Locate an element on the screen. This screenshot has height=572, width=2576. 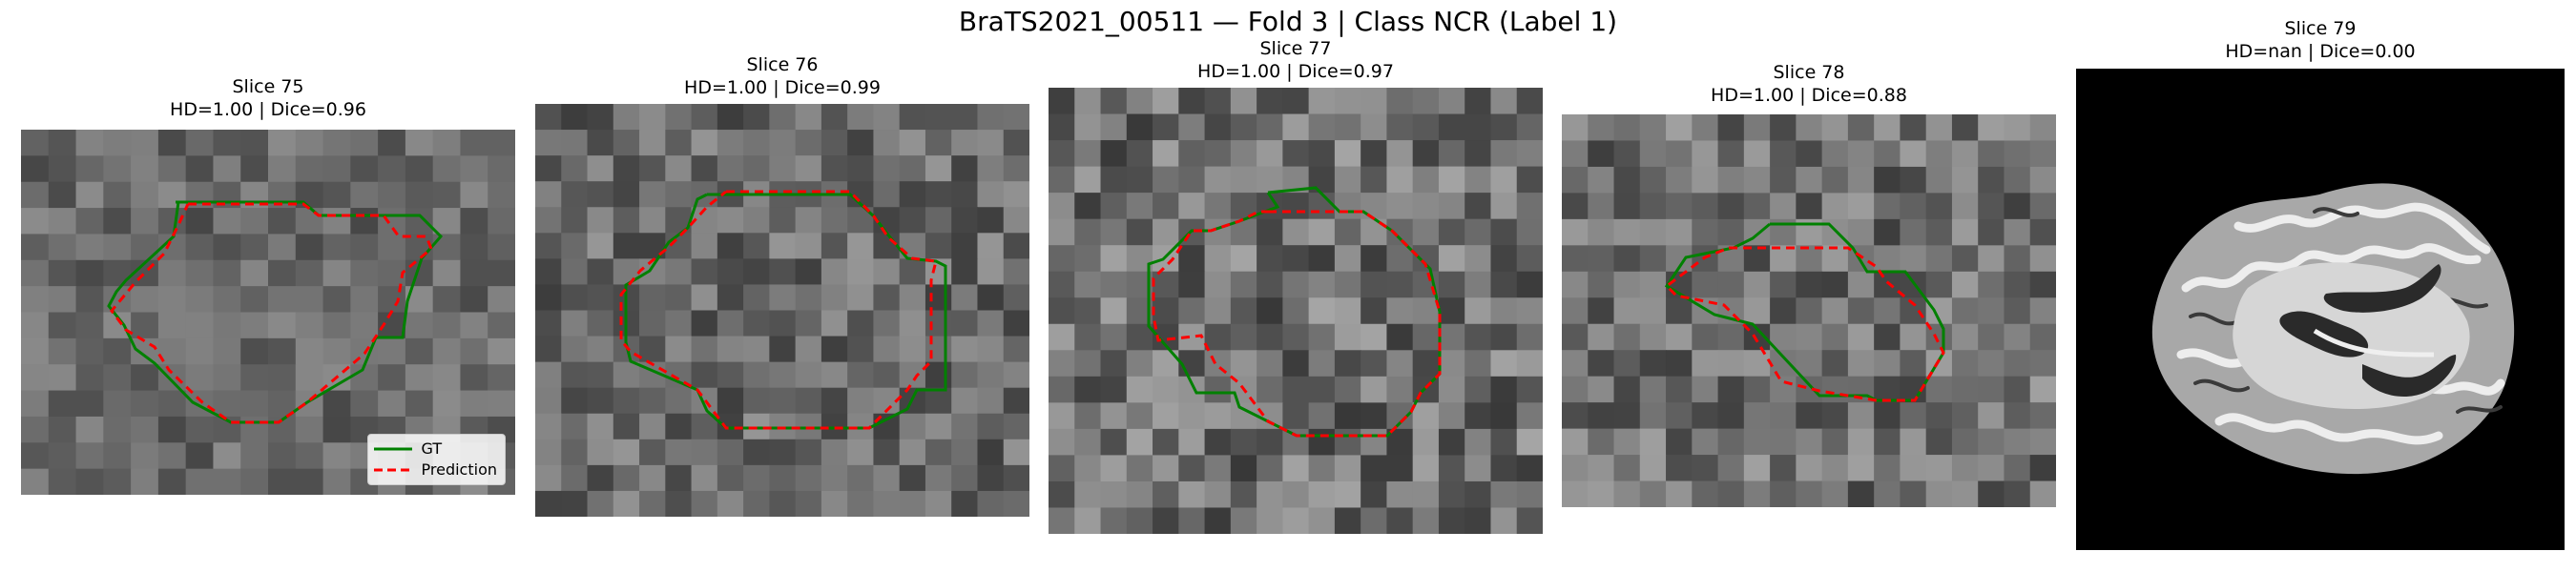
panel-metrics: HD=1.00 | Dice=0.97 is located at coordinates (1295, 71).